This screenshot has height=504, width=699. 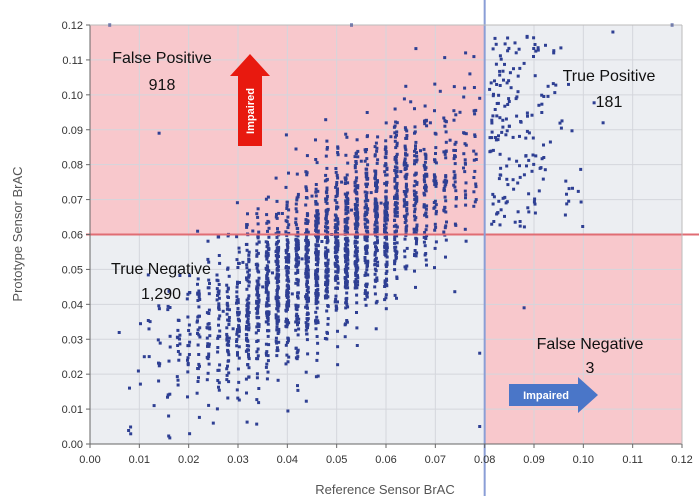 What do you see at coordinates (590, 368) in the screenshot?
I see `false-negative-count: 3` at bounding box center [590, 368].